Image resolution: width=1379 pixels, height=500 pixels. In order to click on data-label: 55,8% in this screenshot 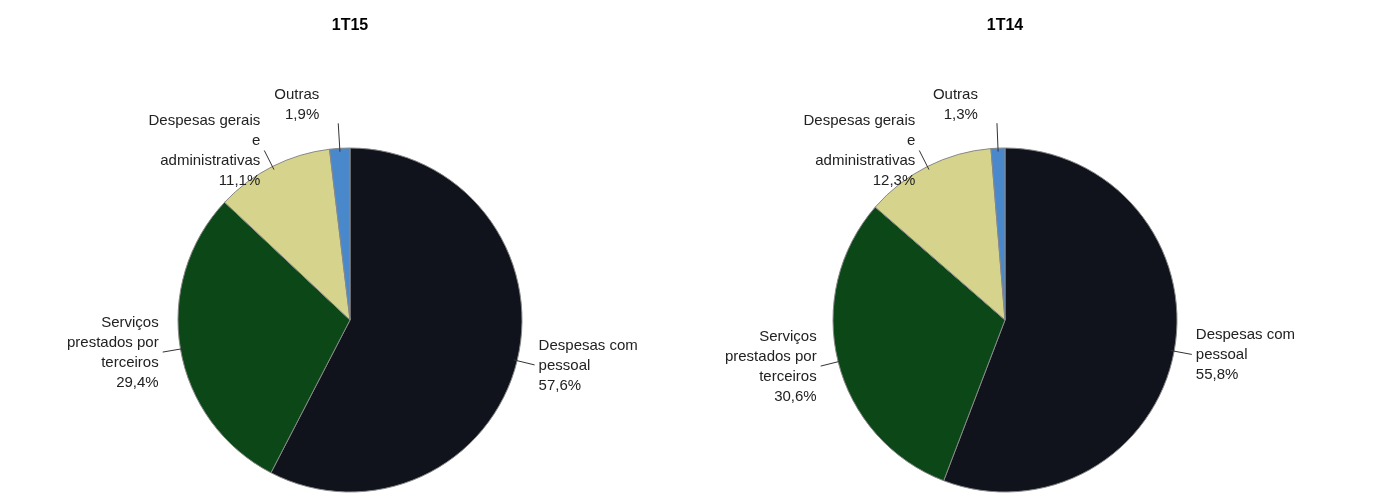, I will do `click(1217, 374)`.